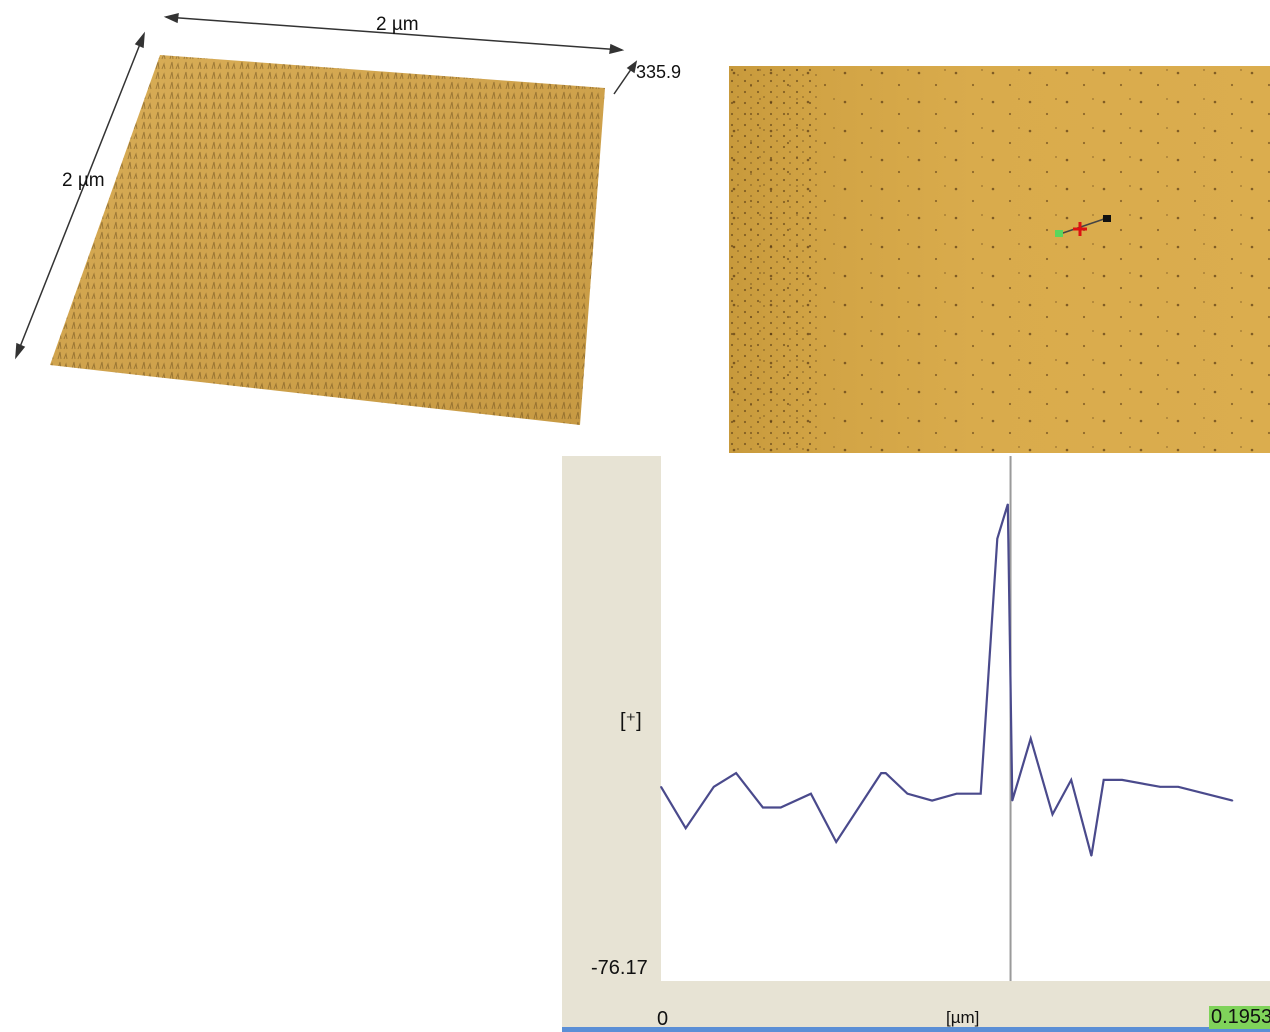 This screenshot has width=1270, height=1032. Describe the element at coordinates (619, 968) in the screenshot. I see `y-min-label: -76.17` at that location.